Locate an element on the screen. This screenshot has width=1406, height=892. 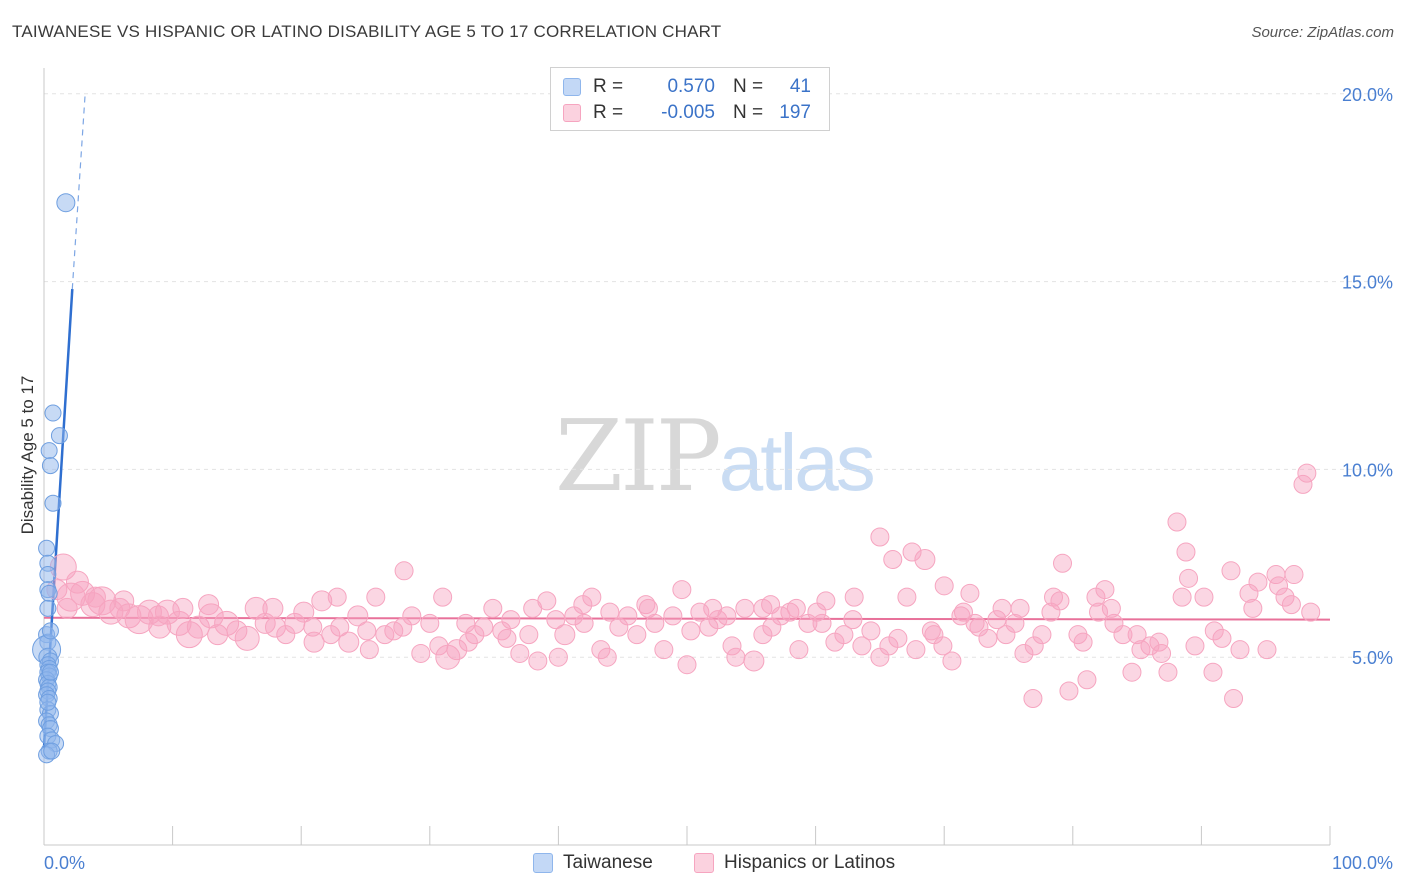
legend-r-value: -0.005 is located at coordinates (688, 112).